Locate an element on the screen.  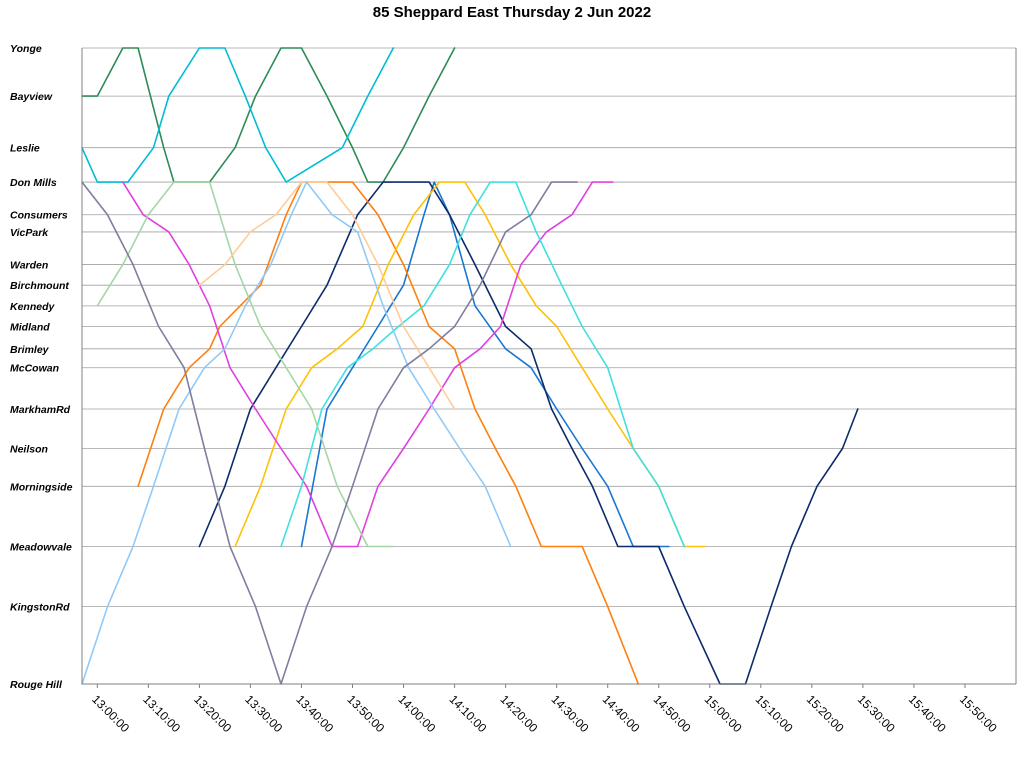
stop-label-neilson: Neilson is located at coordinates (29, 450).